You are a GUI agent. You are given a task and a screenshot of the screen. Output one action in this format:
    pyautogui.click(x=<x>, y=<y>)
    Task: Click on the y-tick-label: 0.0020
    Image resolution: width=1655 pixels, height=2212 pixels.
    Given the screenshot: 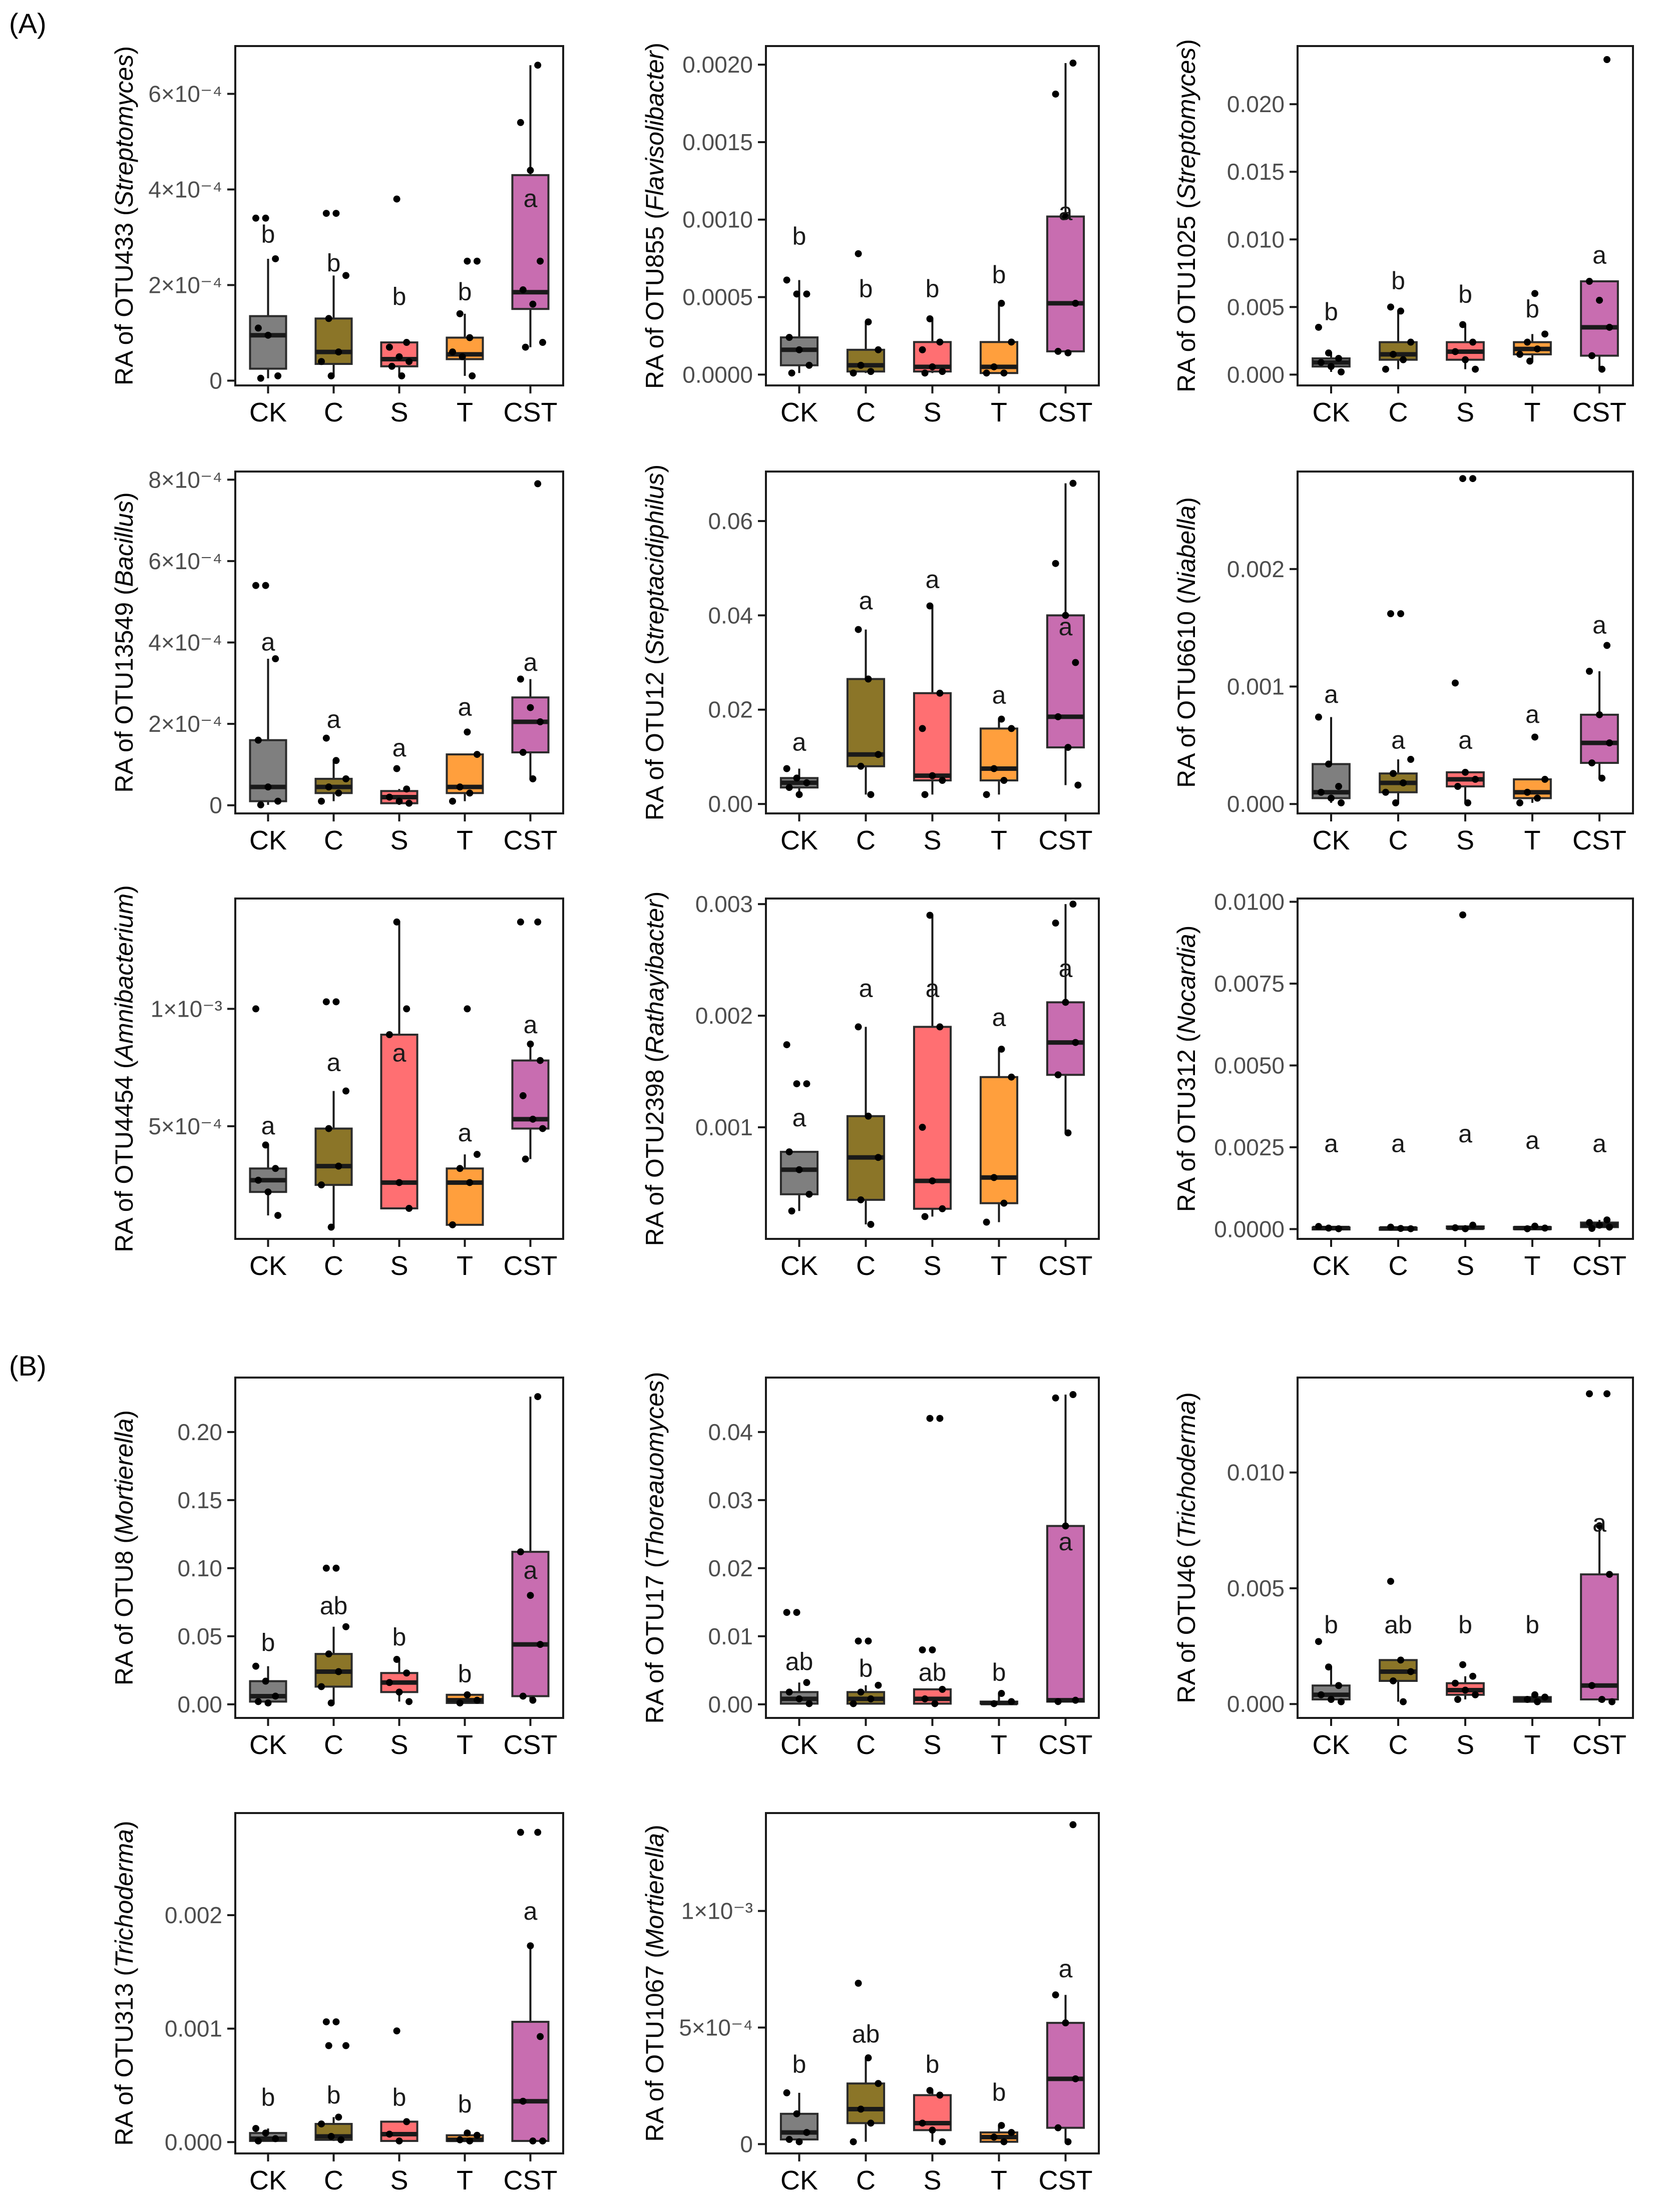 What is the action you would take?
    pyautogui.click(x=718, y=65)
    